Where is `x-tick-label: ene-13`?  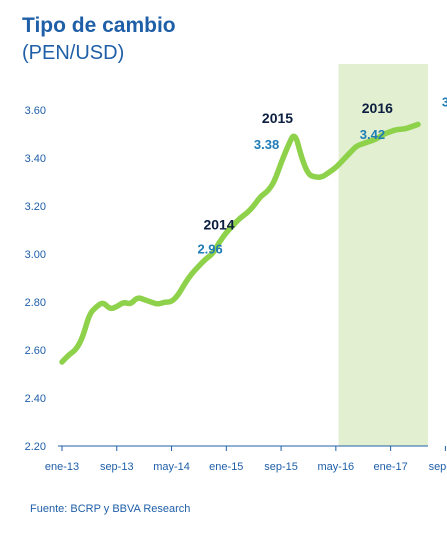
x-tick-label: ene-13 is located at coordinates (62, 467).